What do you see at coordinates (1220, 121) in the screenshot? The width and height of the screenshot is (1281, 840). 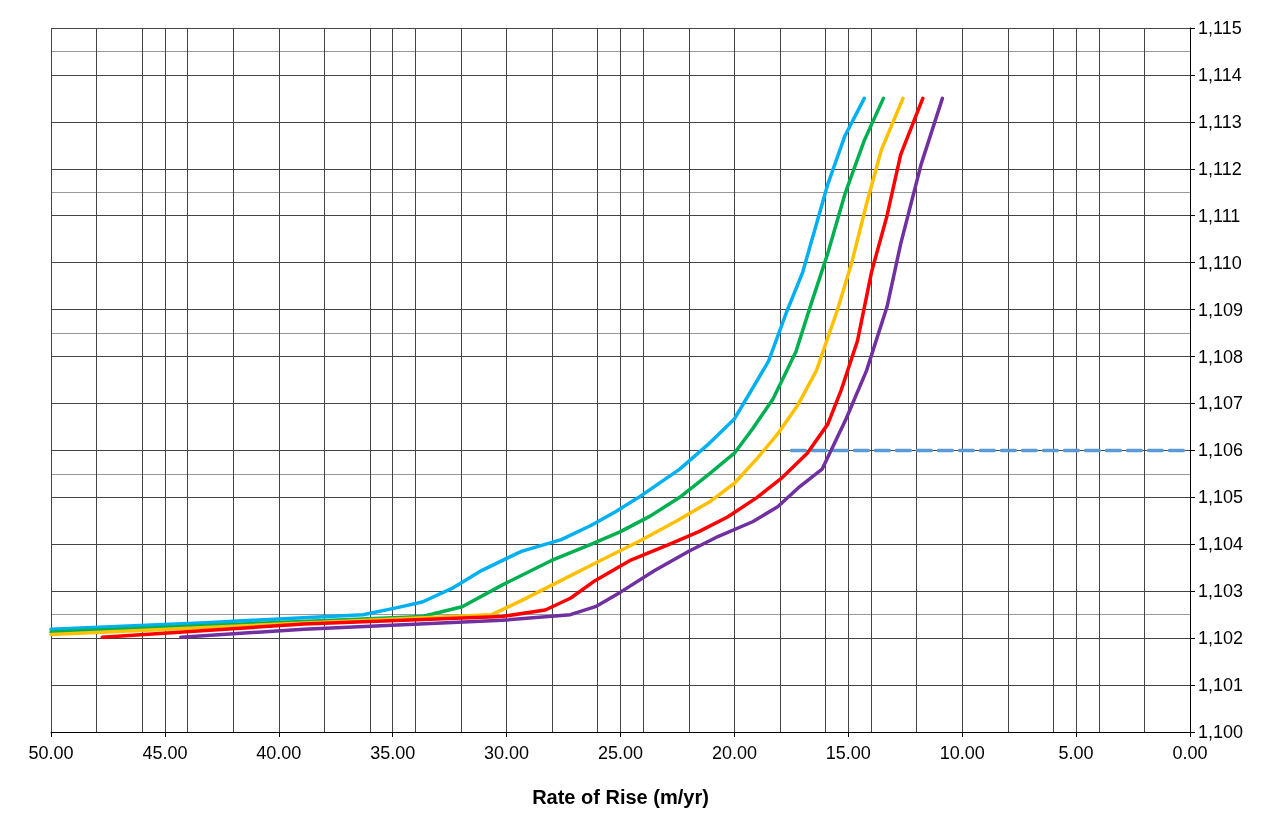 I see `y-tick-label: 1,113` at bounding box center [1220, 121].